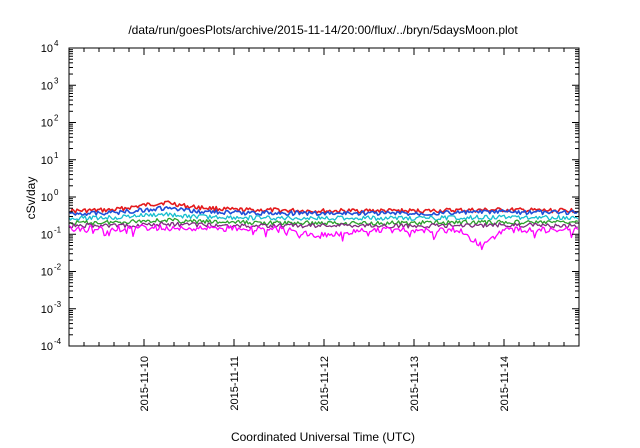 This screenshot has width=640, height=448. What do you see at coordinates (58, 229) in the screenshot?
I see `y-tick-exponent: -1` at bounding box center [58, 229].